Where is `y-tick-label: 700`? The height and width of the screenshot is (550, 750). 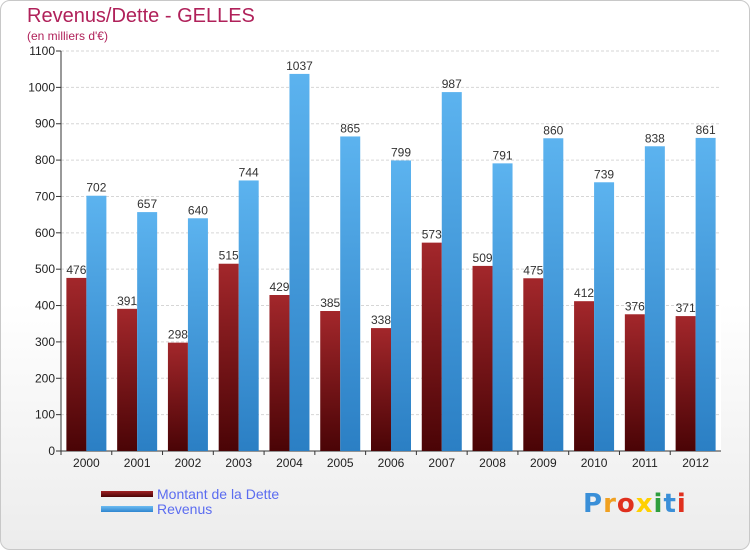
y-tick-label: 700 is located at coordinates (45, 196).